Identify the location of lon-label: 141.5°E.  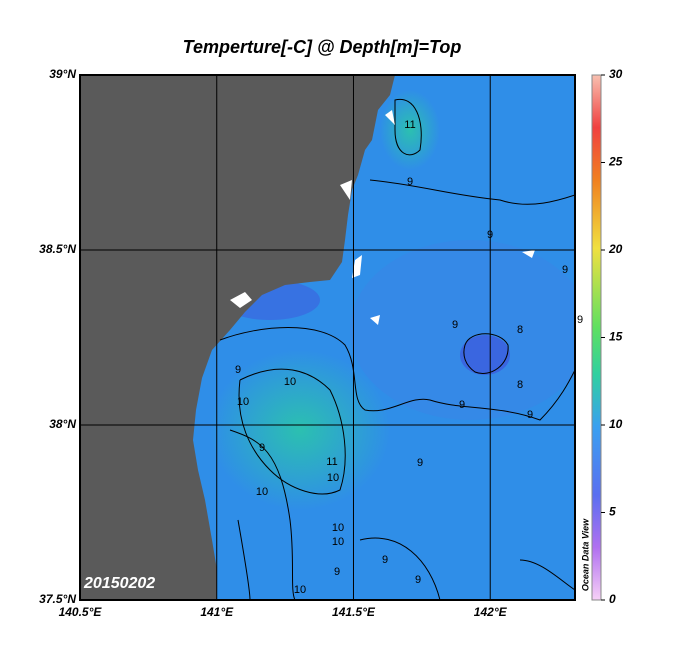
(354, 612).